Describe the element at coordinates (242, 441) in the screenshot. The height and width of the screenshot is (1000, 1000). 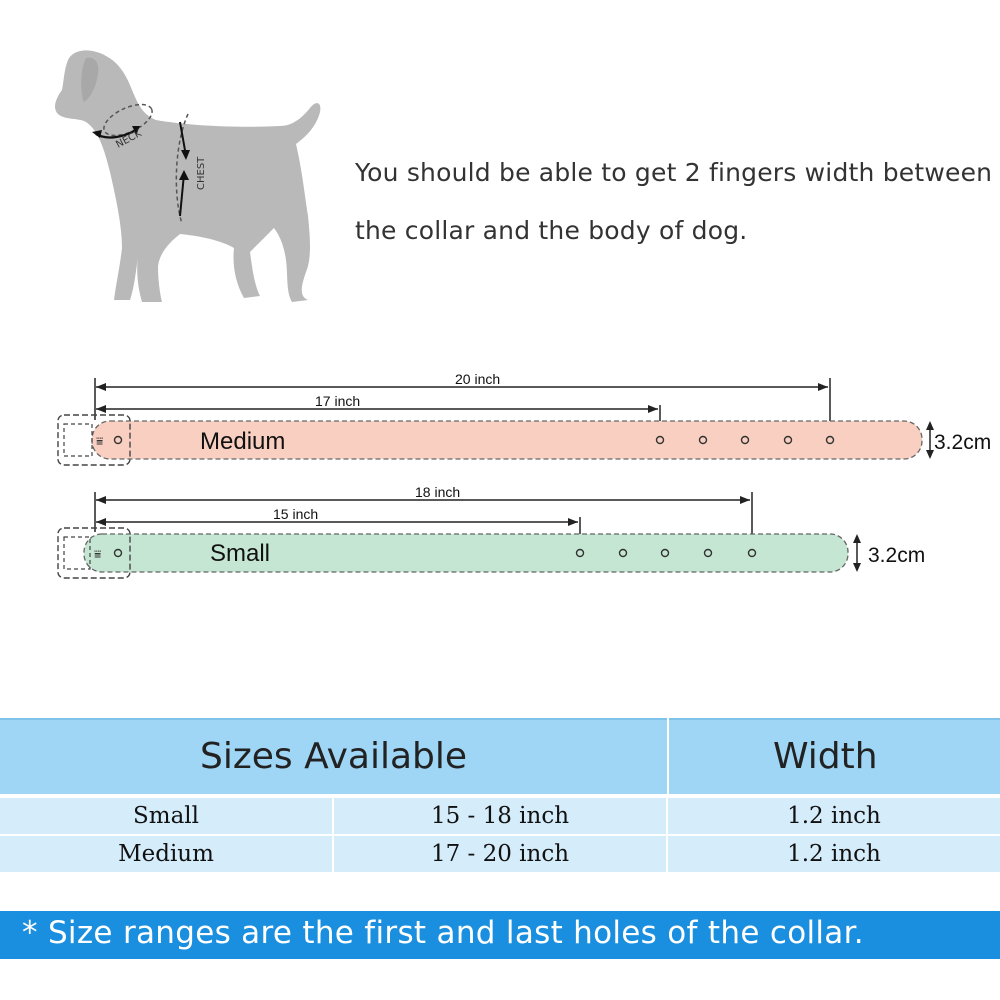
I see `medium-collar-label: Medium` at that location.